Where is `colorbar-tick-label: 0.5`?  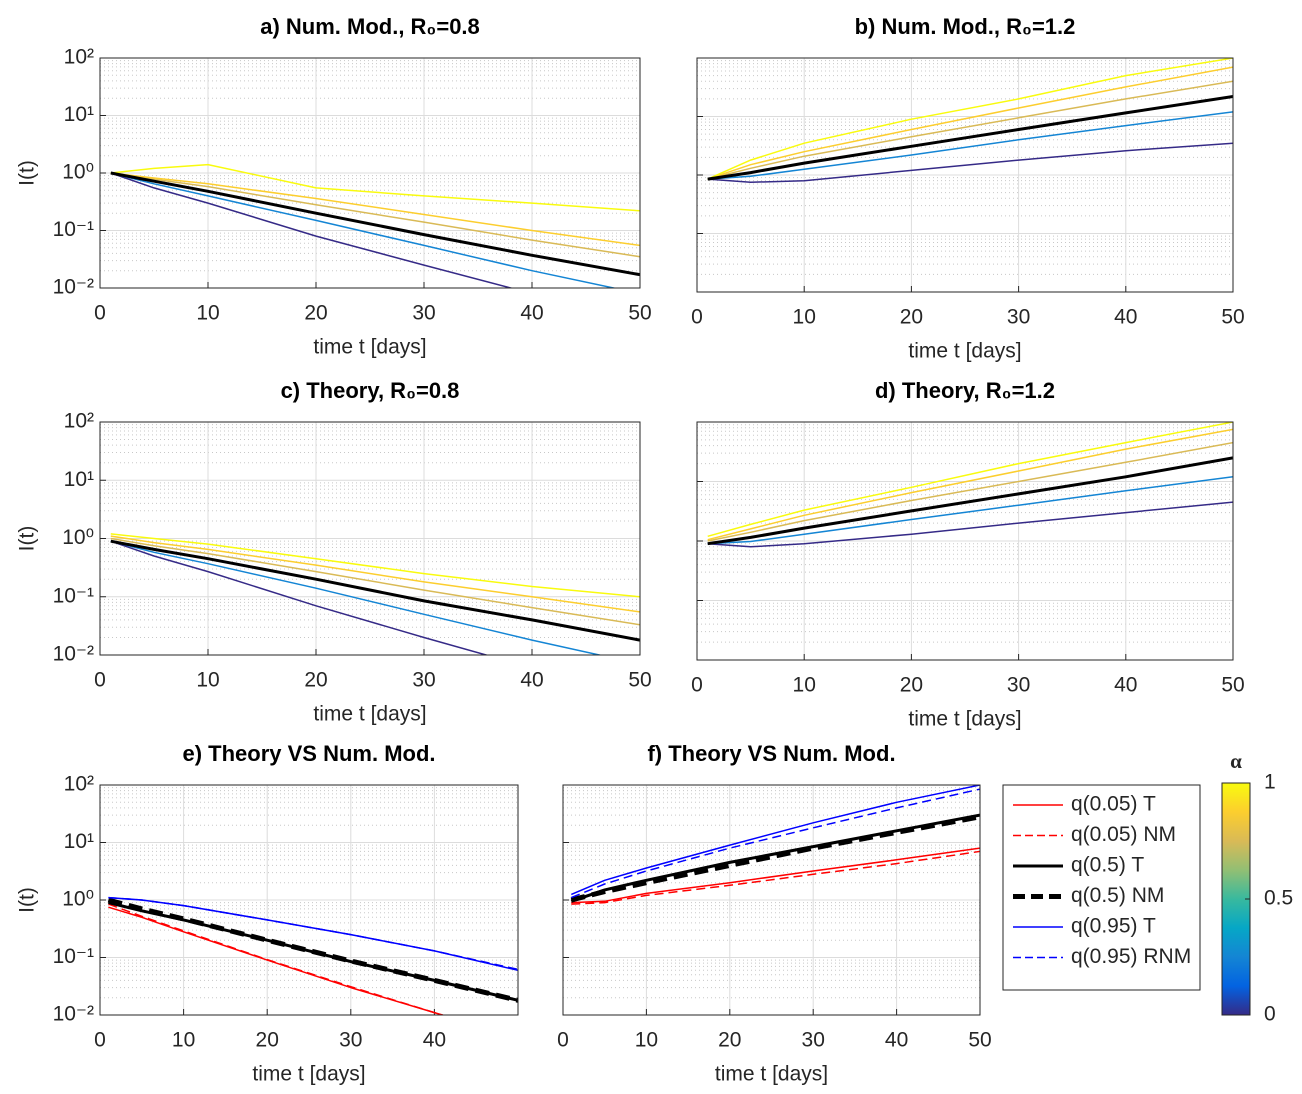
colorbar-tick-label: 0.5 is located at coordinates (1278, 898).